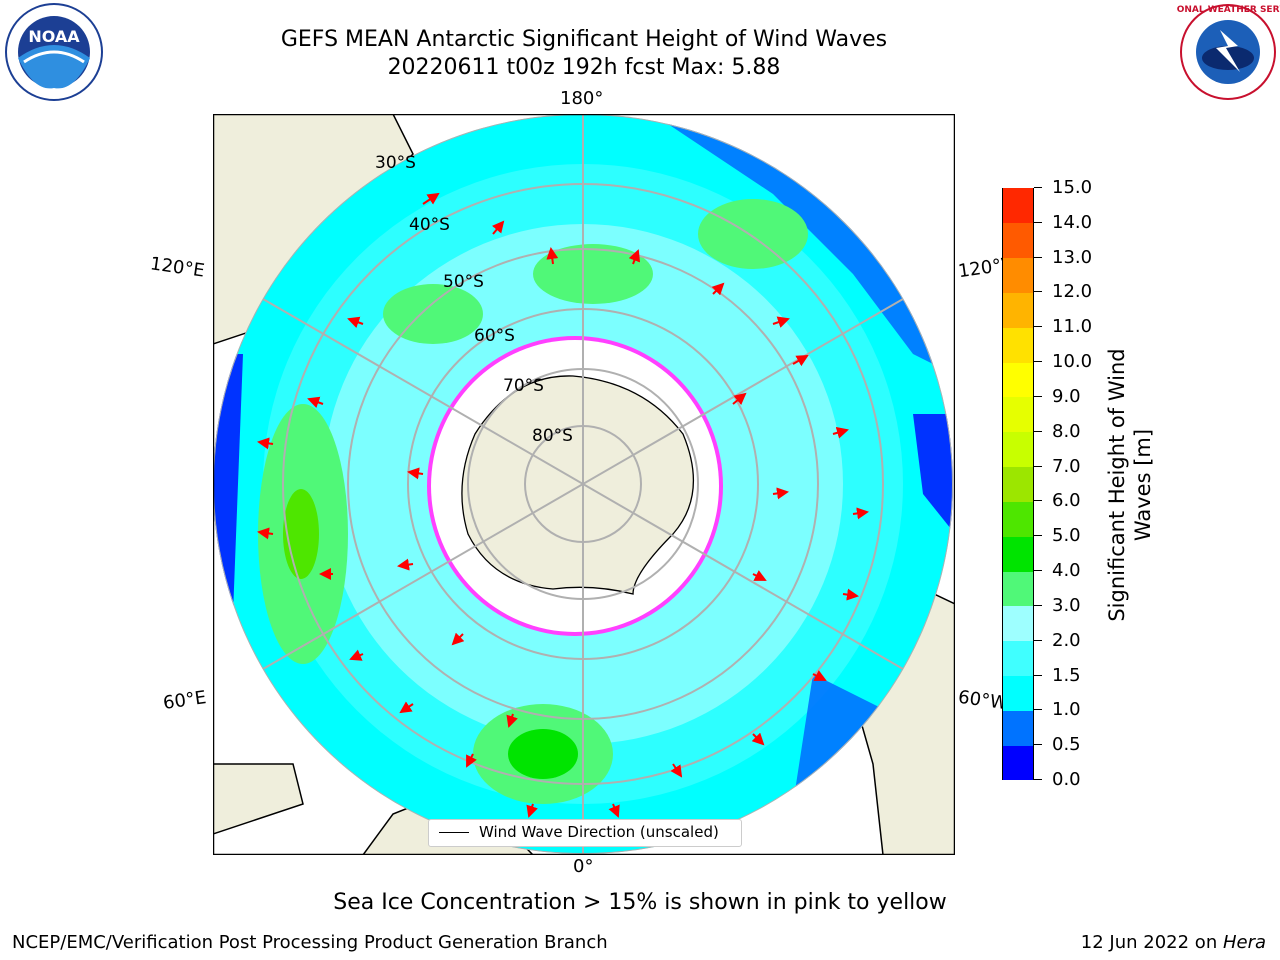 The width and height of the screenshot is (1280, 960). What do you see at coordinates (523, 386) in the screenshot?
I see `lat-label-70s: 70°S` at bounding box center [523, 386].